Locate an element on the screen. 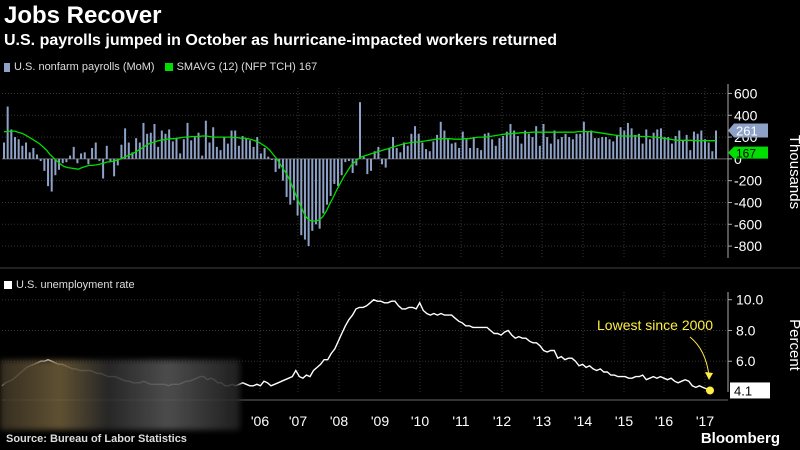 Image resolution: width=800 pixels, height=450 pixels. x-tick-label-7: '13 is located at coordinates (542, 421).